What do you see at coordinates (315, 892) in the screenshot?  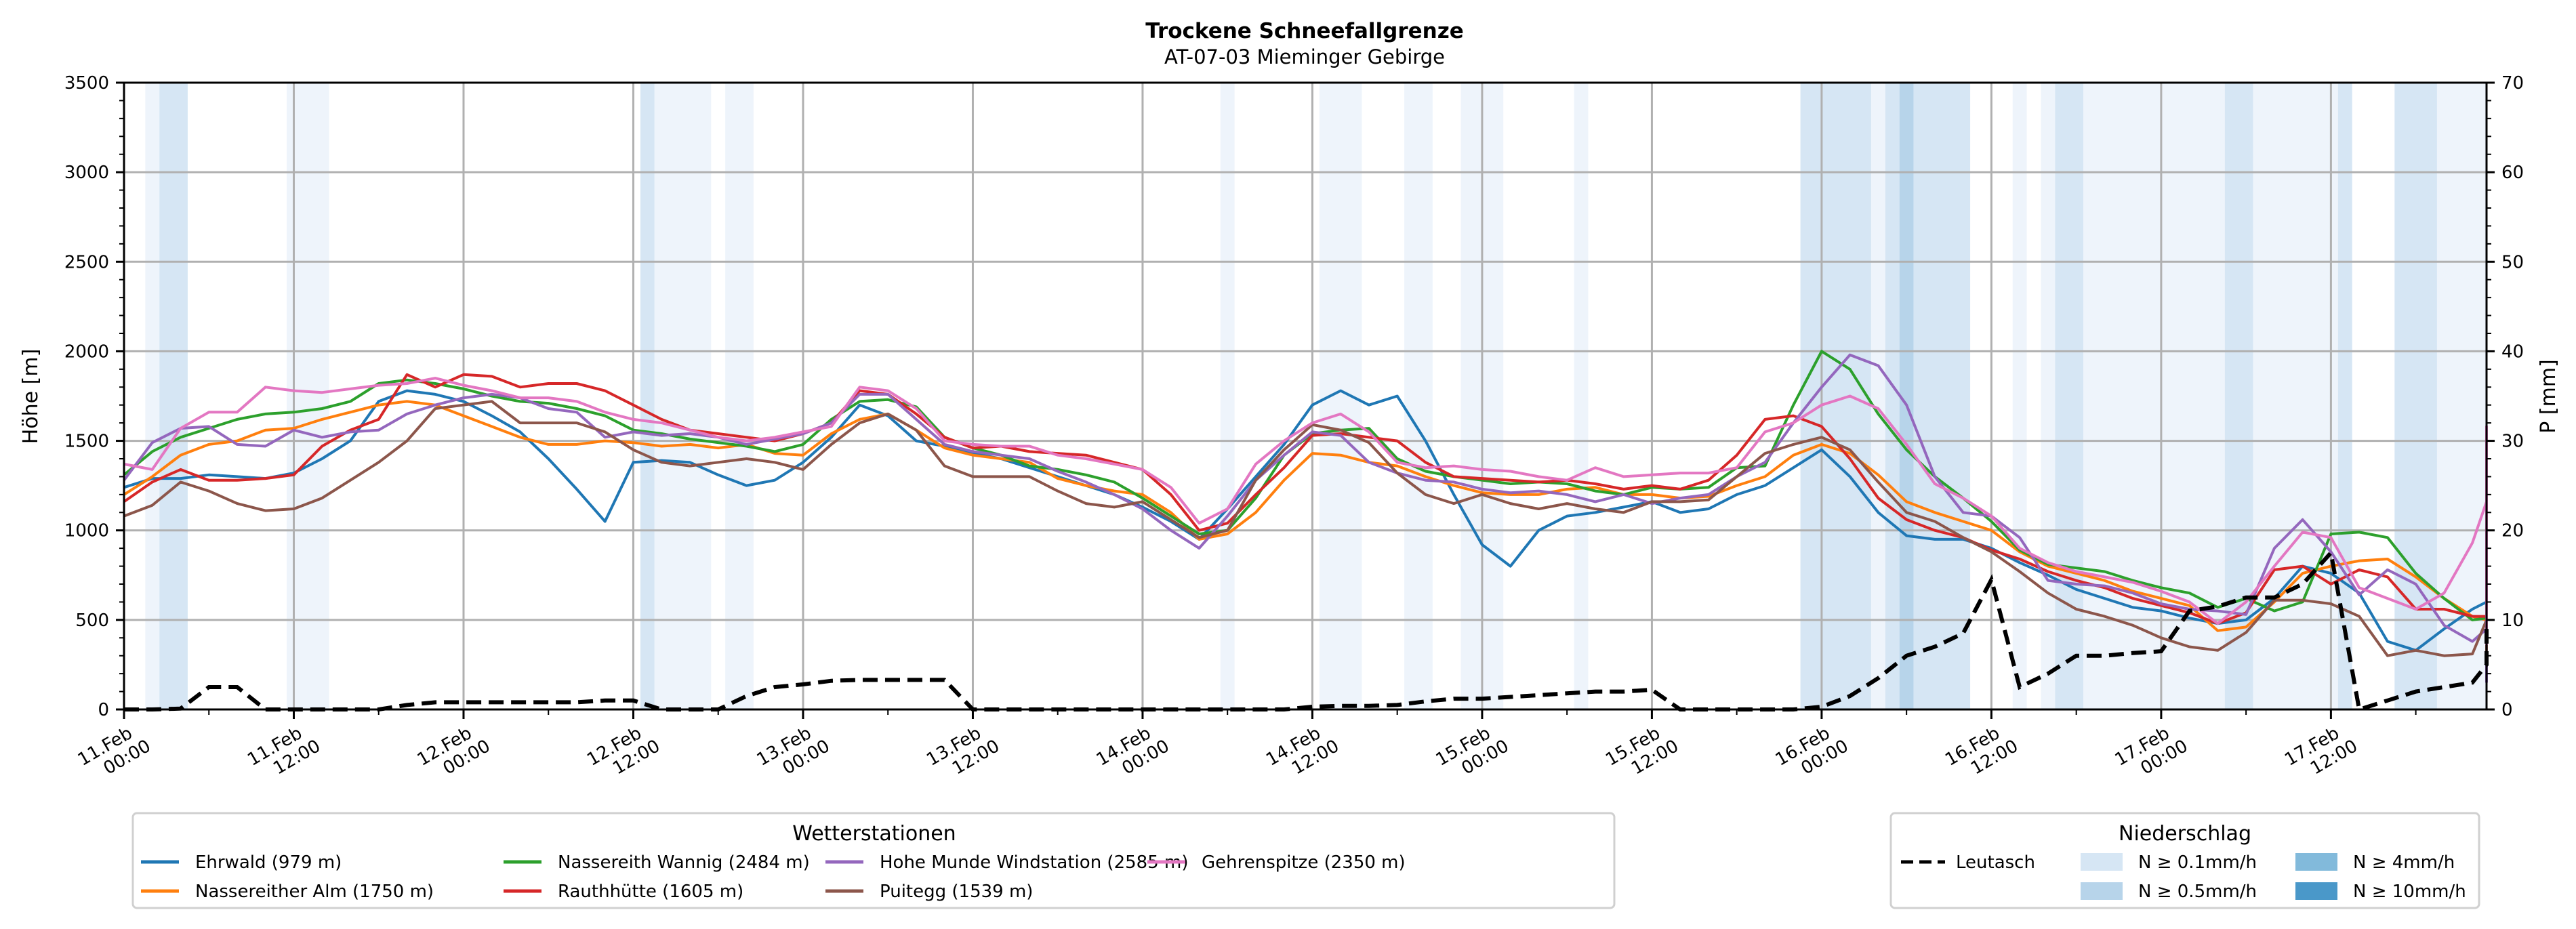 I see `legend-label: Nassereither Alm (1750 m)` at bounding box center [315, 892].